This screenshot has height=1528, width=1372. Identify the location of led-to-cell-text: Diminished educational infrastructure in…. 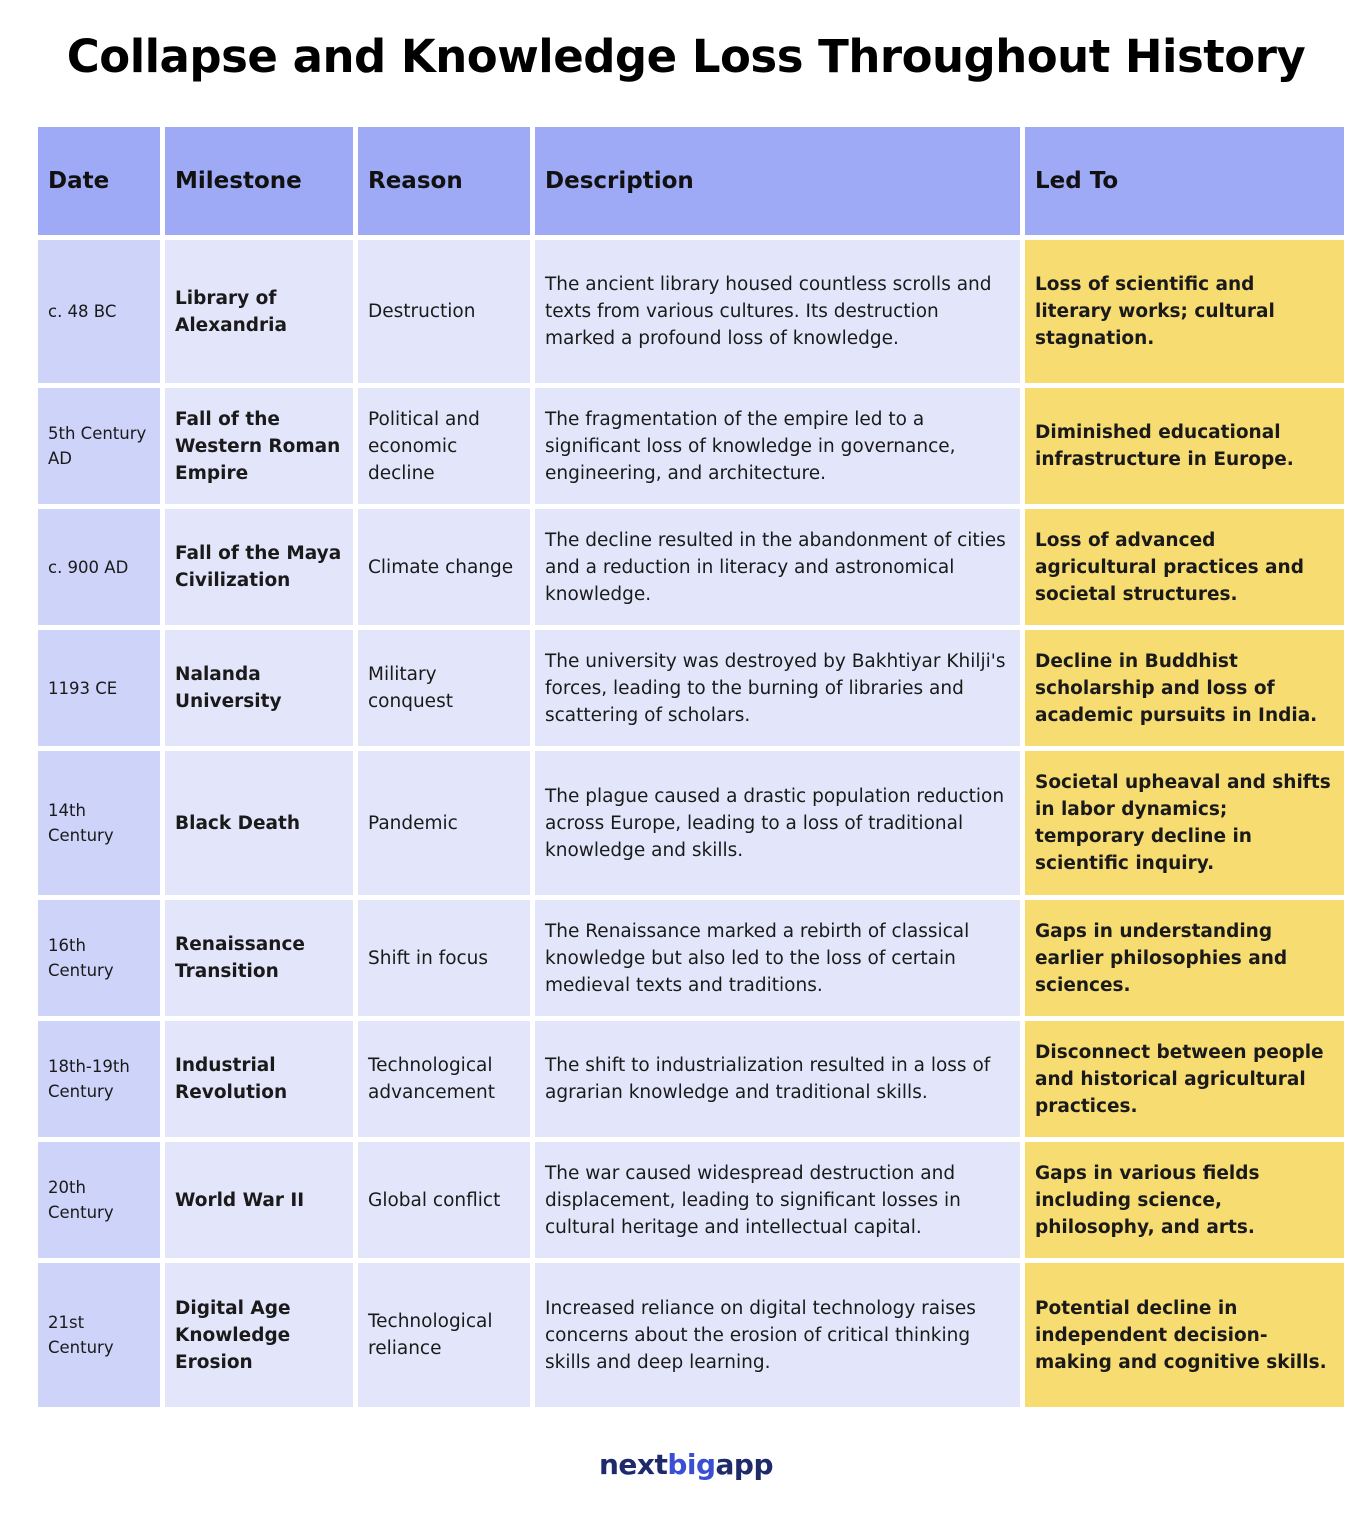
(1164, 446).